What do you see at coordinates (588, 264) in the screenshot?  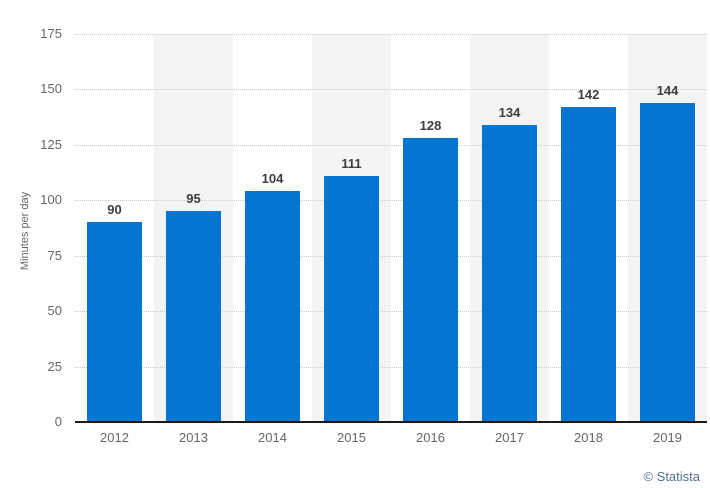 I see `bar-2018` at bounding box center [588, 264].